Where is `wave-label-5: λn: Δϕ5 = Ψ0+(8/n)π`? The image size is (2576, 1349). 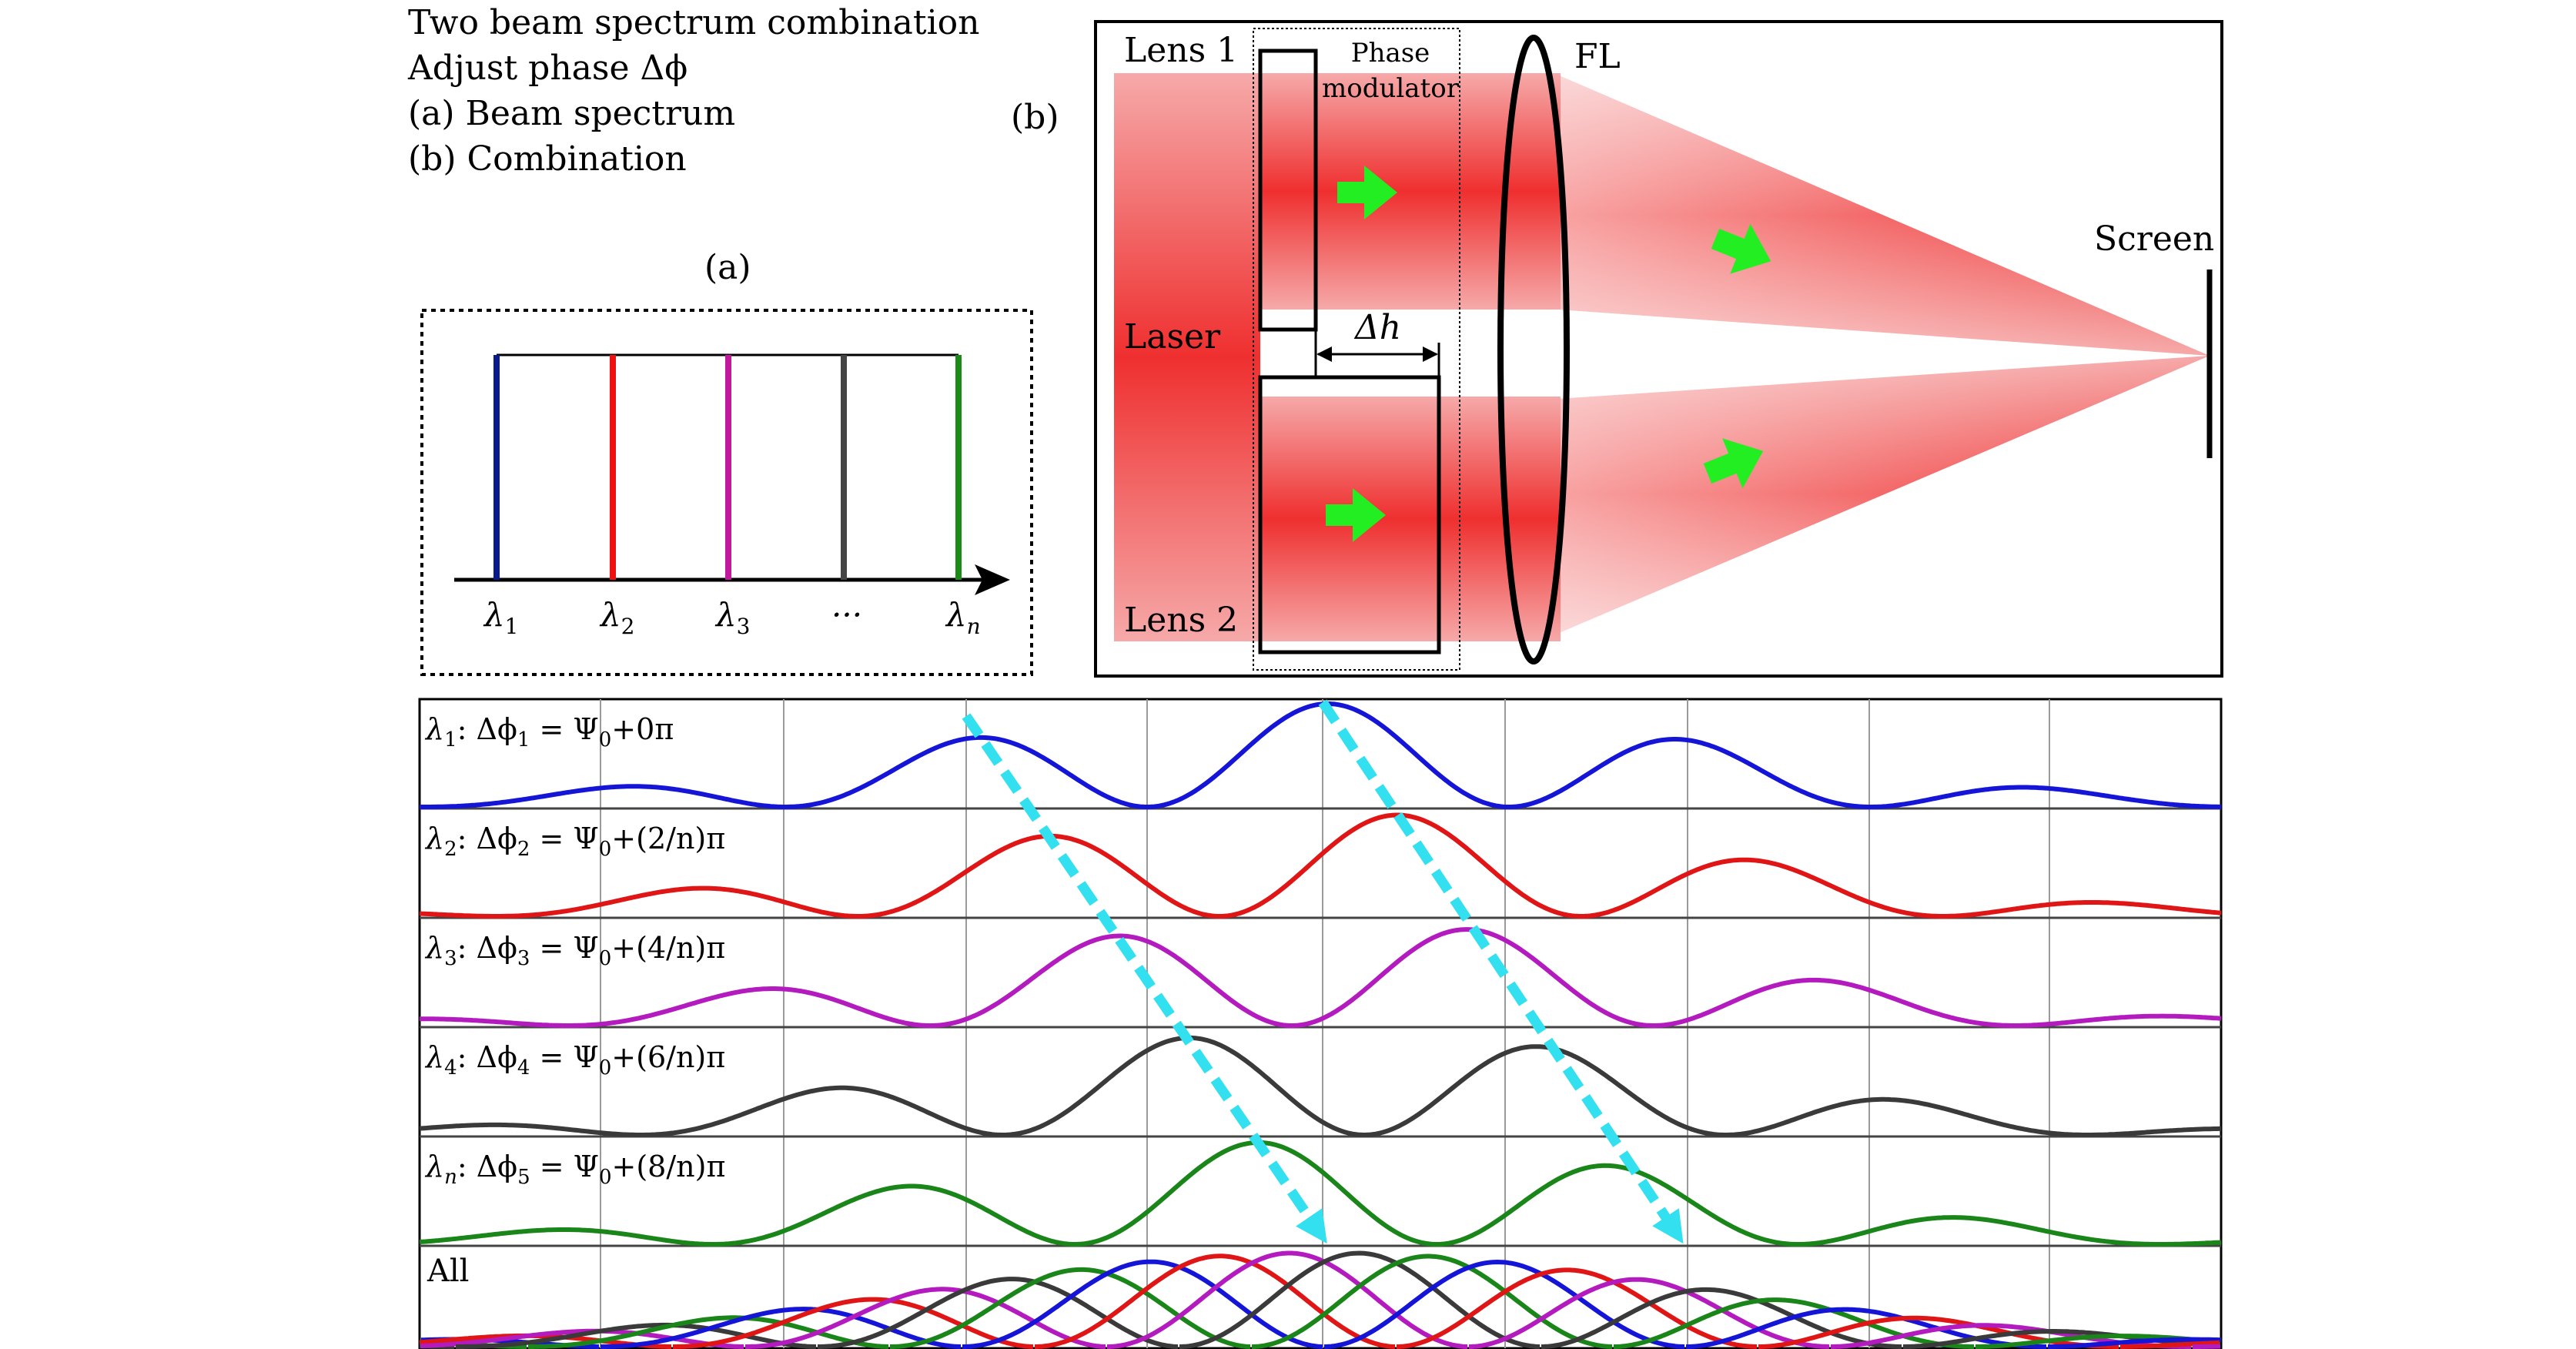
wave-label-5: λn: Δϕ5 = Ψ0+(8/n)π is located at coordinates (574, 1169).